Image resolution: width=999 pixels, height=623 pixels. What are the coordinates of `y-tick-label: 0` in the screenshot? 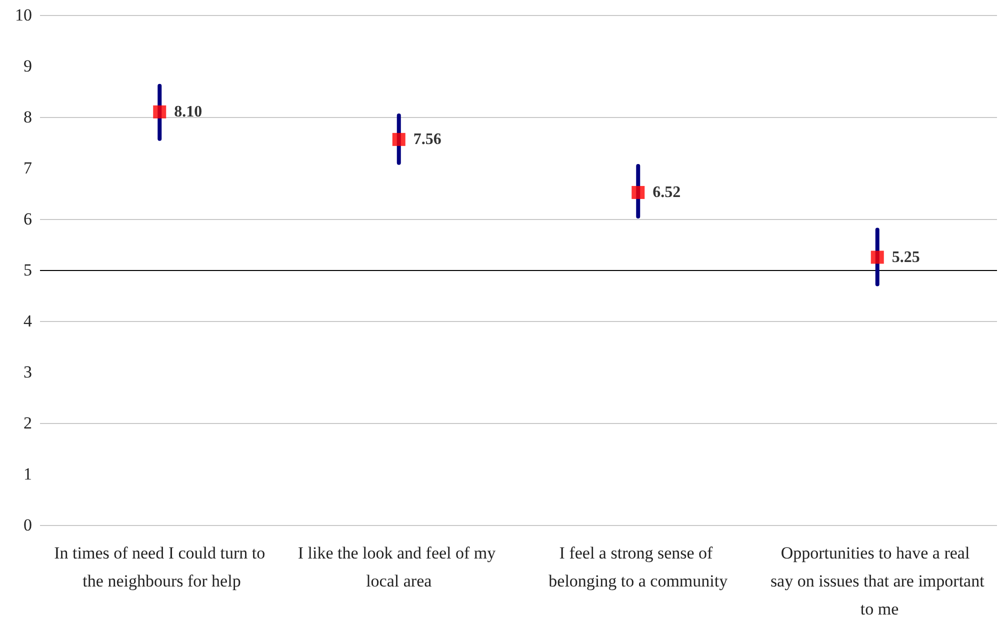 It's located at (28, 525).